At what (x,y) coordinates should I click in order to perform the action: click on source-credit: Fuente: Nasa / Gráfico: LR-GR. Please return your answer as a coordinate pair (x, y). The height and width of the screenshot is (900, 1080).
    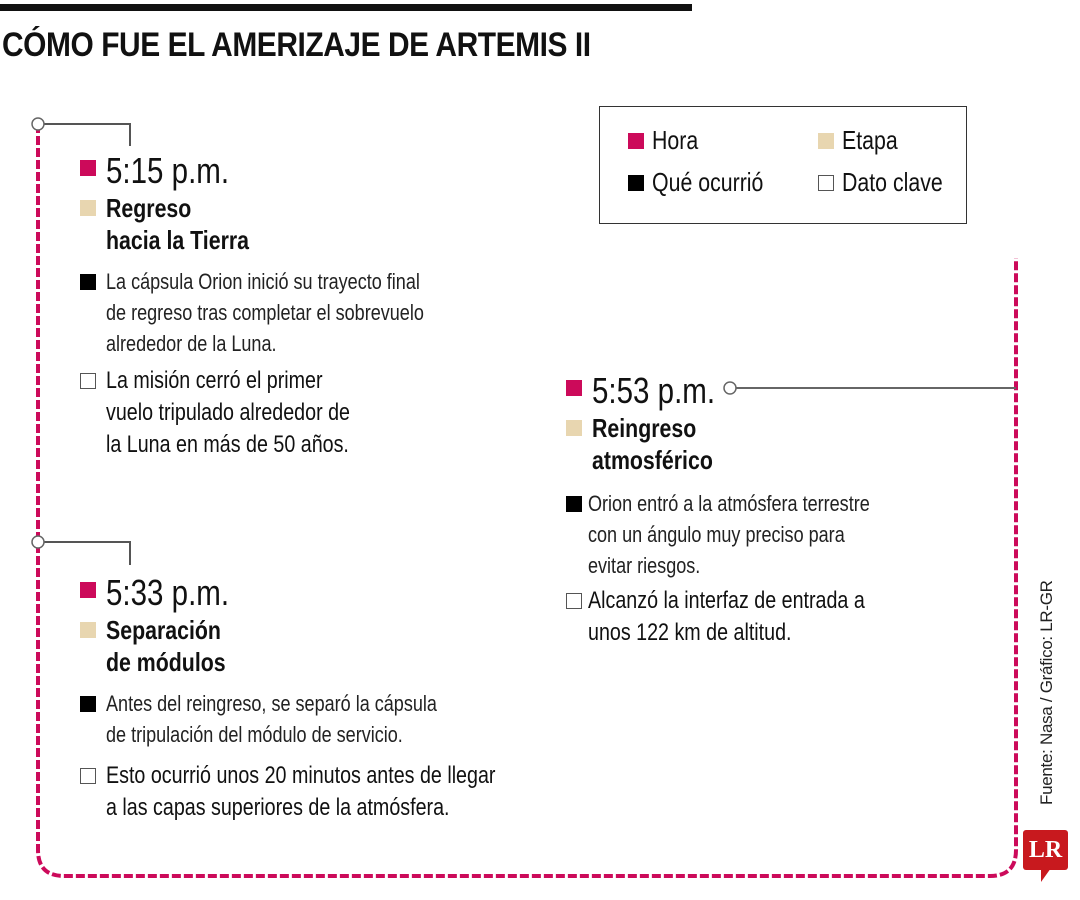
    Looking at the image, I should click on (1046, 692).